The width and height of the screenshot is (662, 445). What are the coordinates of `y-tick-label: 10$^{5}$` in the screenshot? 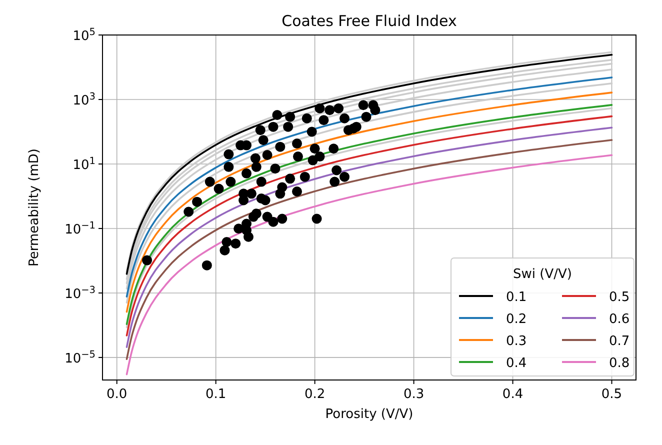 It's located at (84, 35).